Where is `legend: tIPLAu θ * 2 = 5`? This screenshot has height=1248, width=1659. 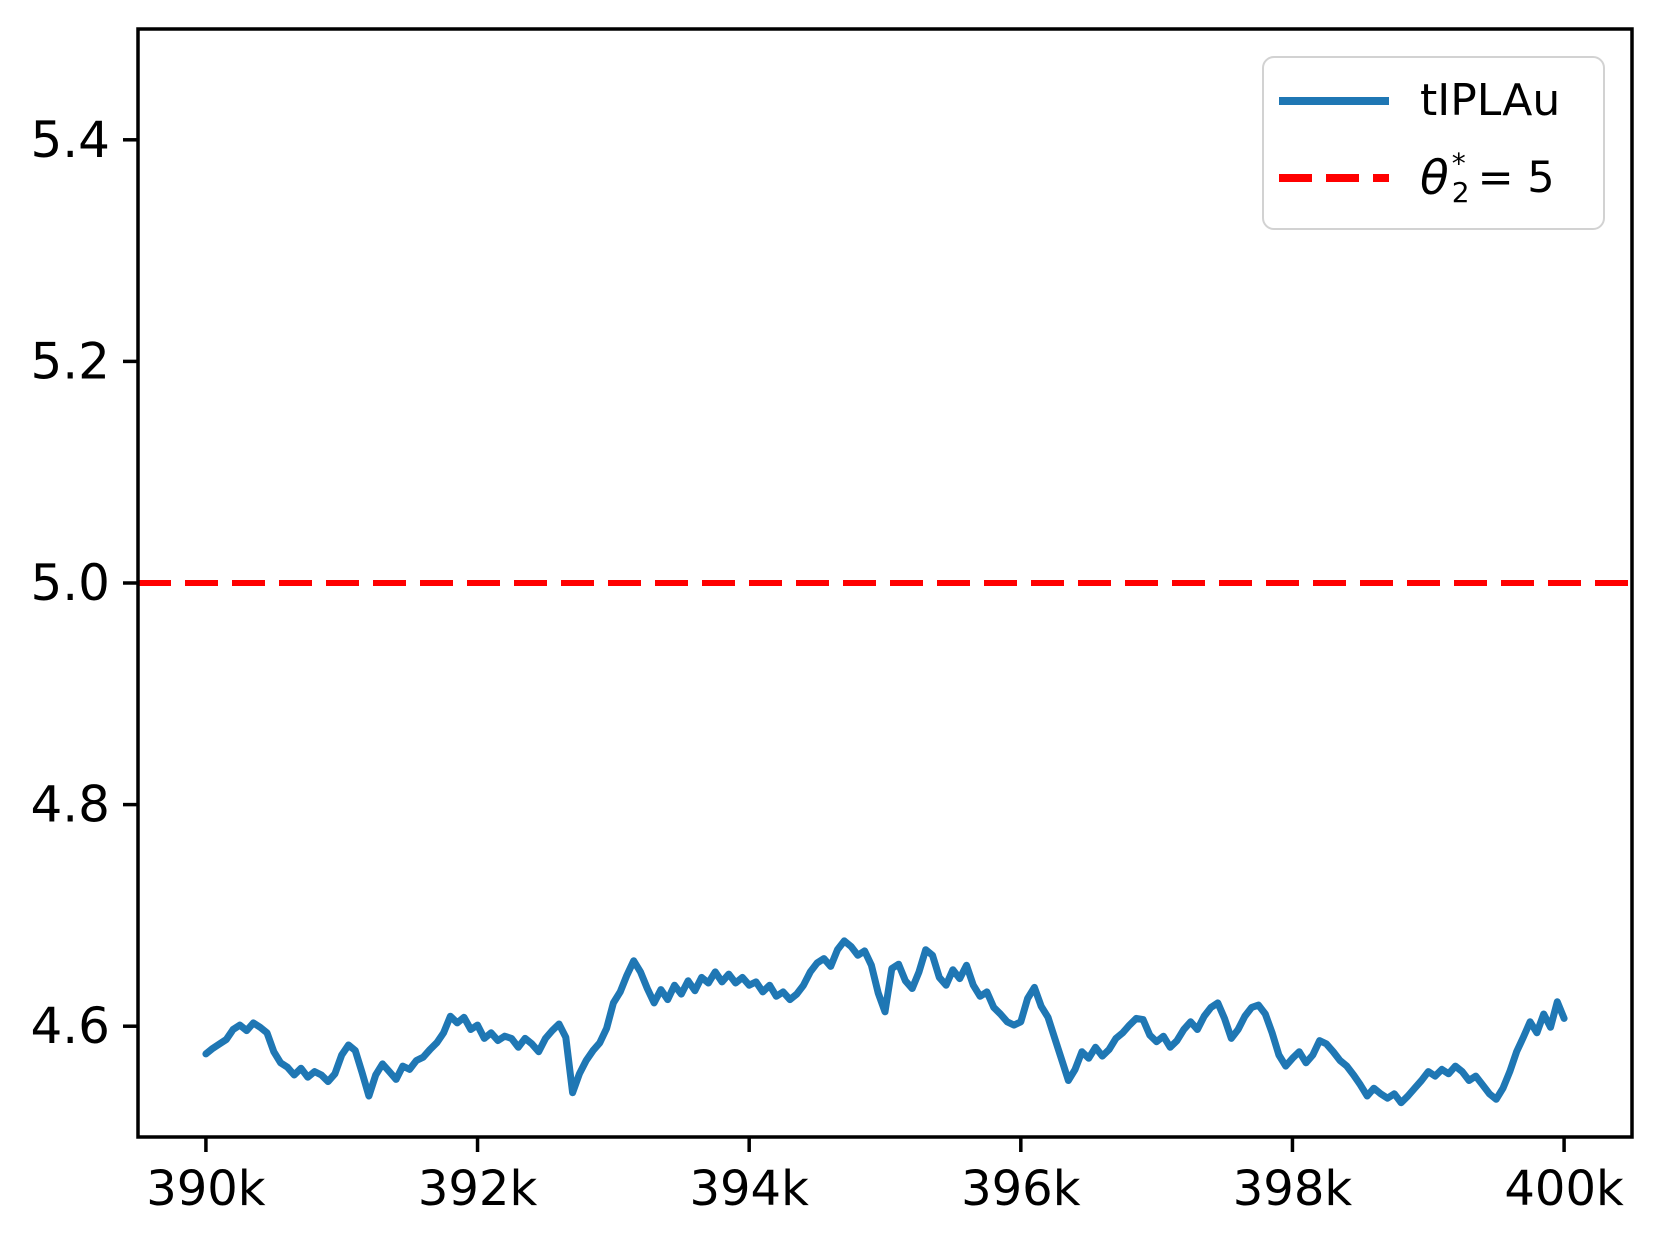 legend: tIPLAu θ * 2 = 5 is located at coordinates (1433, 143).